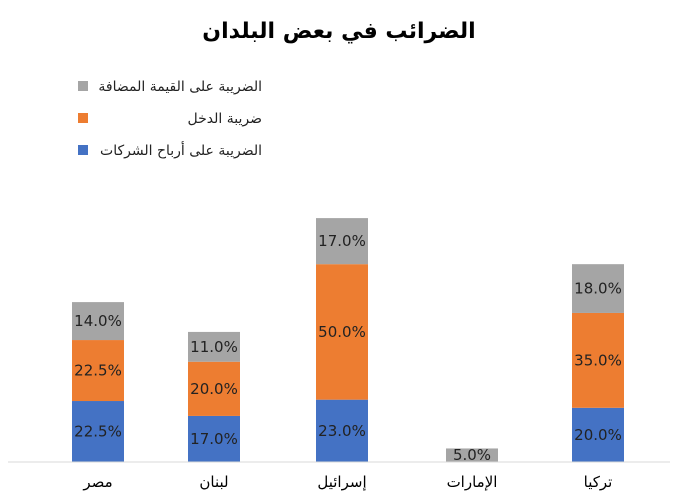 This screenshot has width=678, height=498. I want to click on x-tick-label: تركيا, so click(598, 482).